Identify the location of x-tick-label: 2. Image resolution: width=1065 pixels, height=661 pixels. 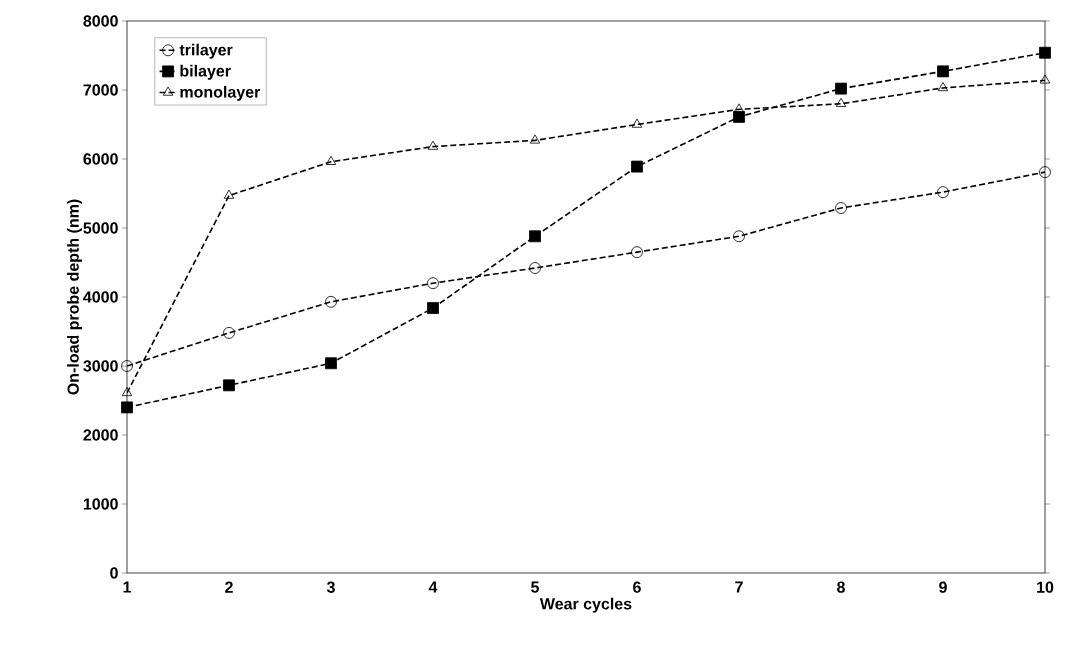
(229, 587).